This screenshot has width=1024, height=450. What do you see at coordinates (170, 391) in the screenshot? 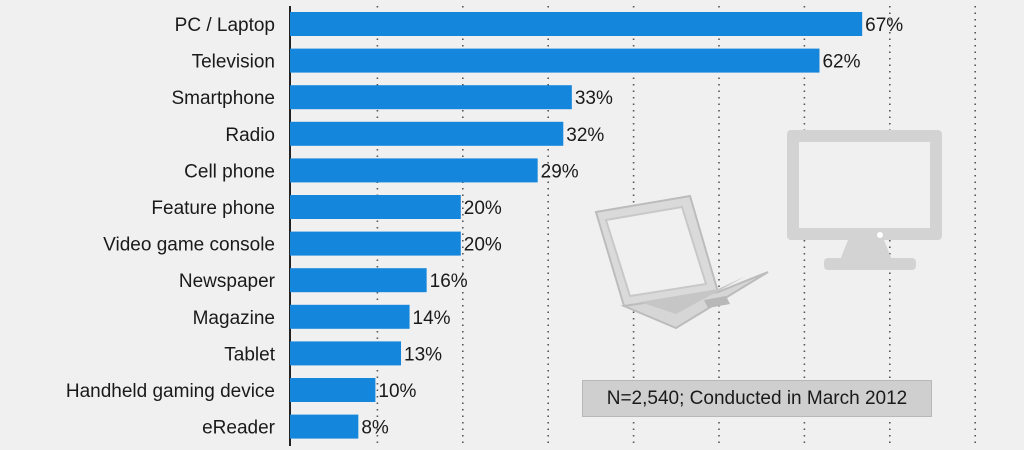
I see `category-label: Handheld gaming device` at bounding box center [170, 391].